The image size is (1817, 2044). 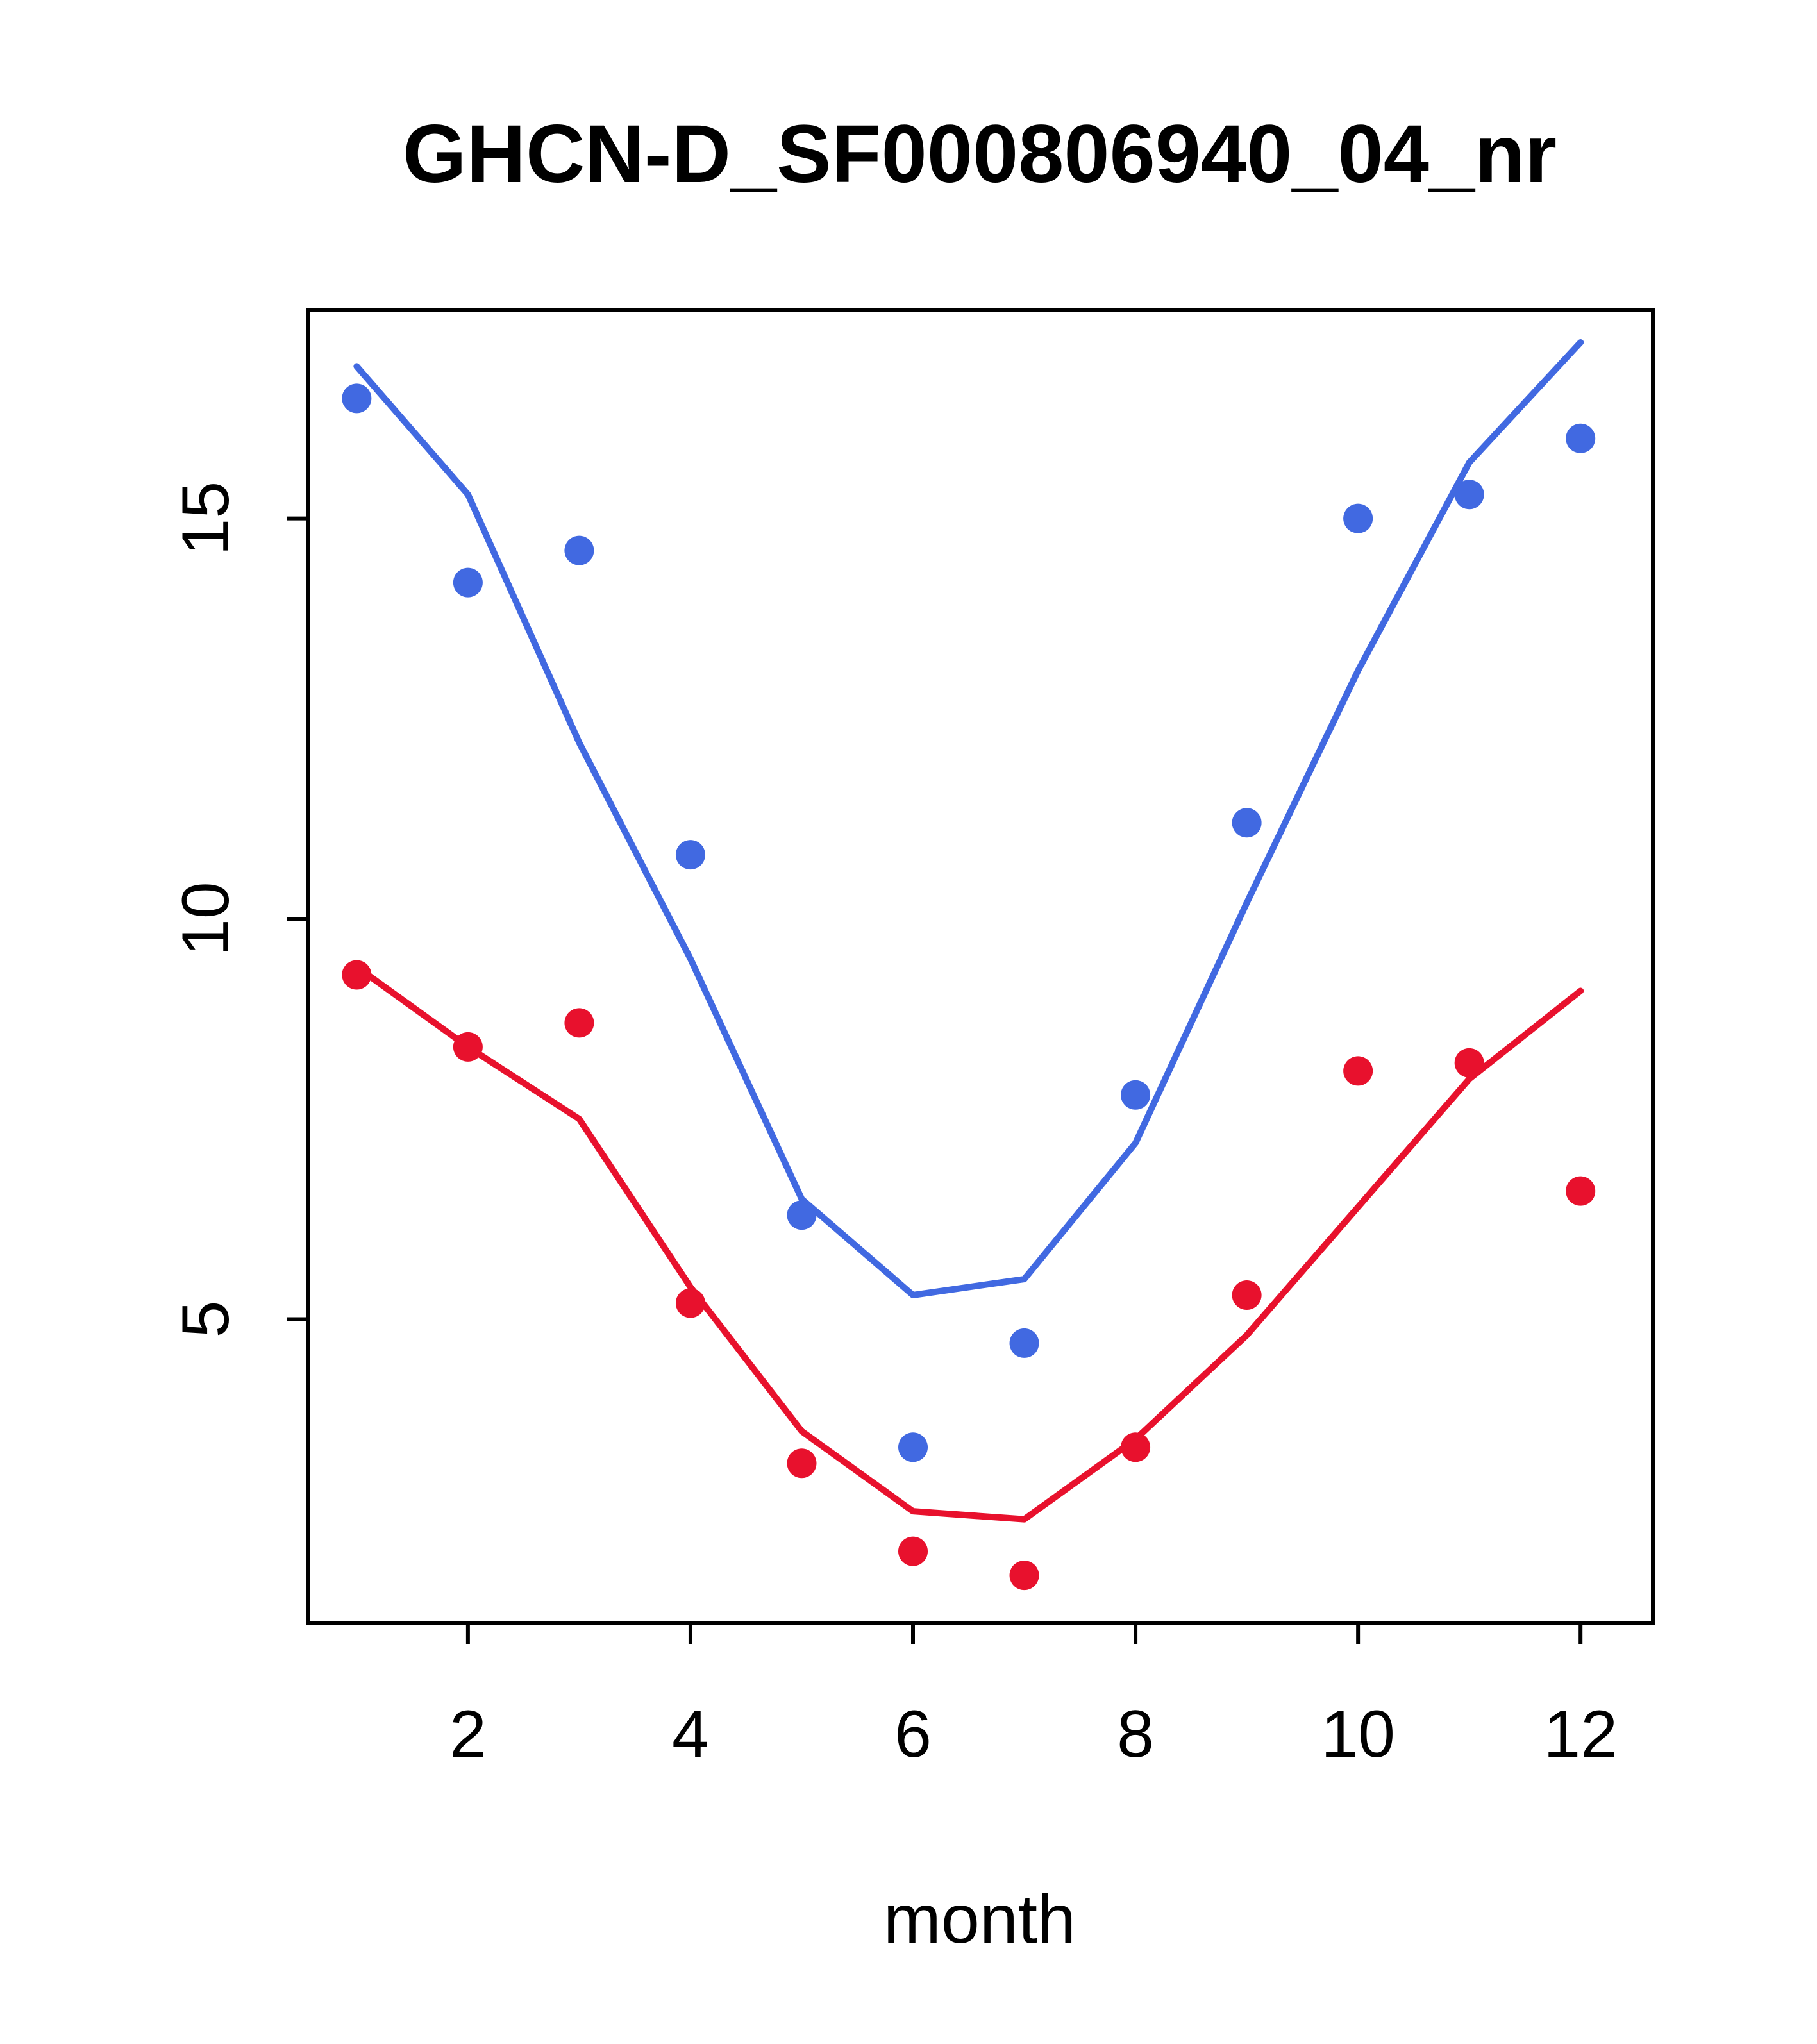 I want to click on x-tick-label: 8, so click(x=1135, y=1734).